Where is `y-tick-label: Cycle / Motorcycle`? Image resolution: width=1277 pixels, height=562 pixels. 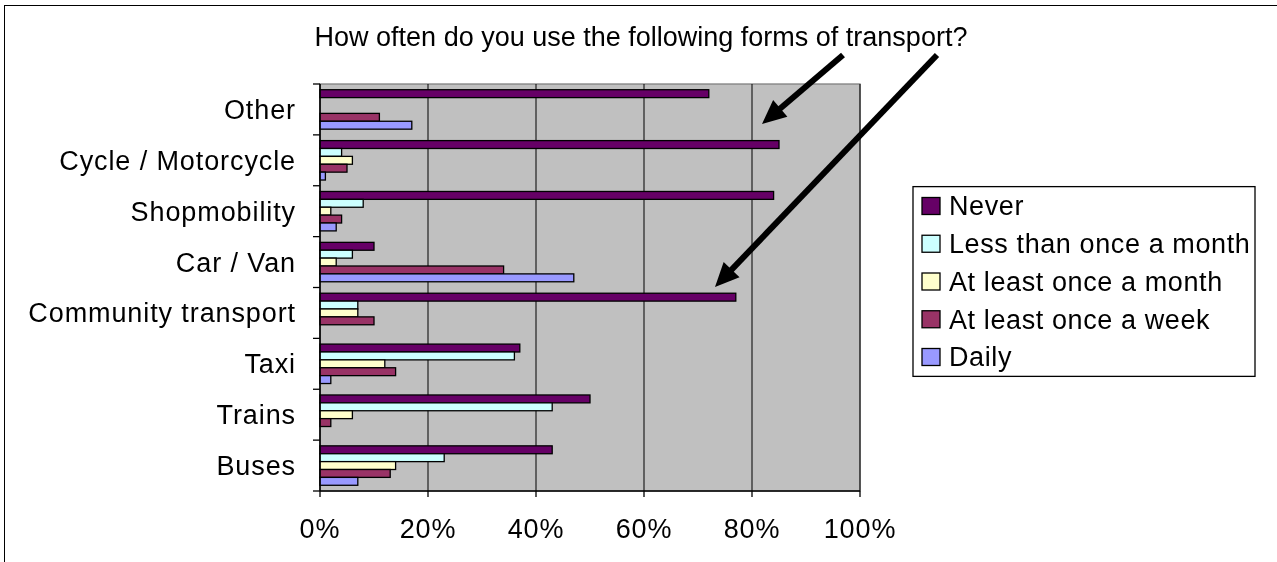 y-tick-label: Cycle / Motorcycle is located at coordinates (177, 160).